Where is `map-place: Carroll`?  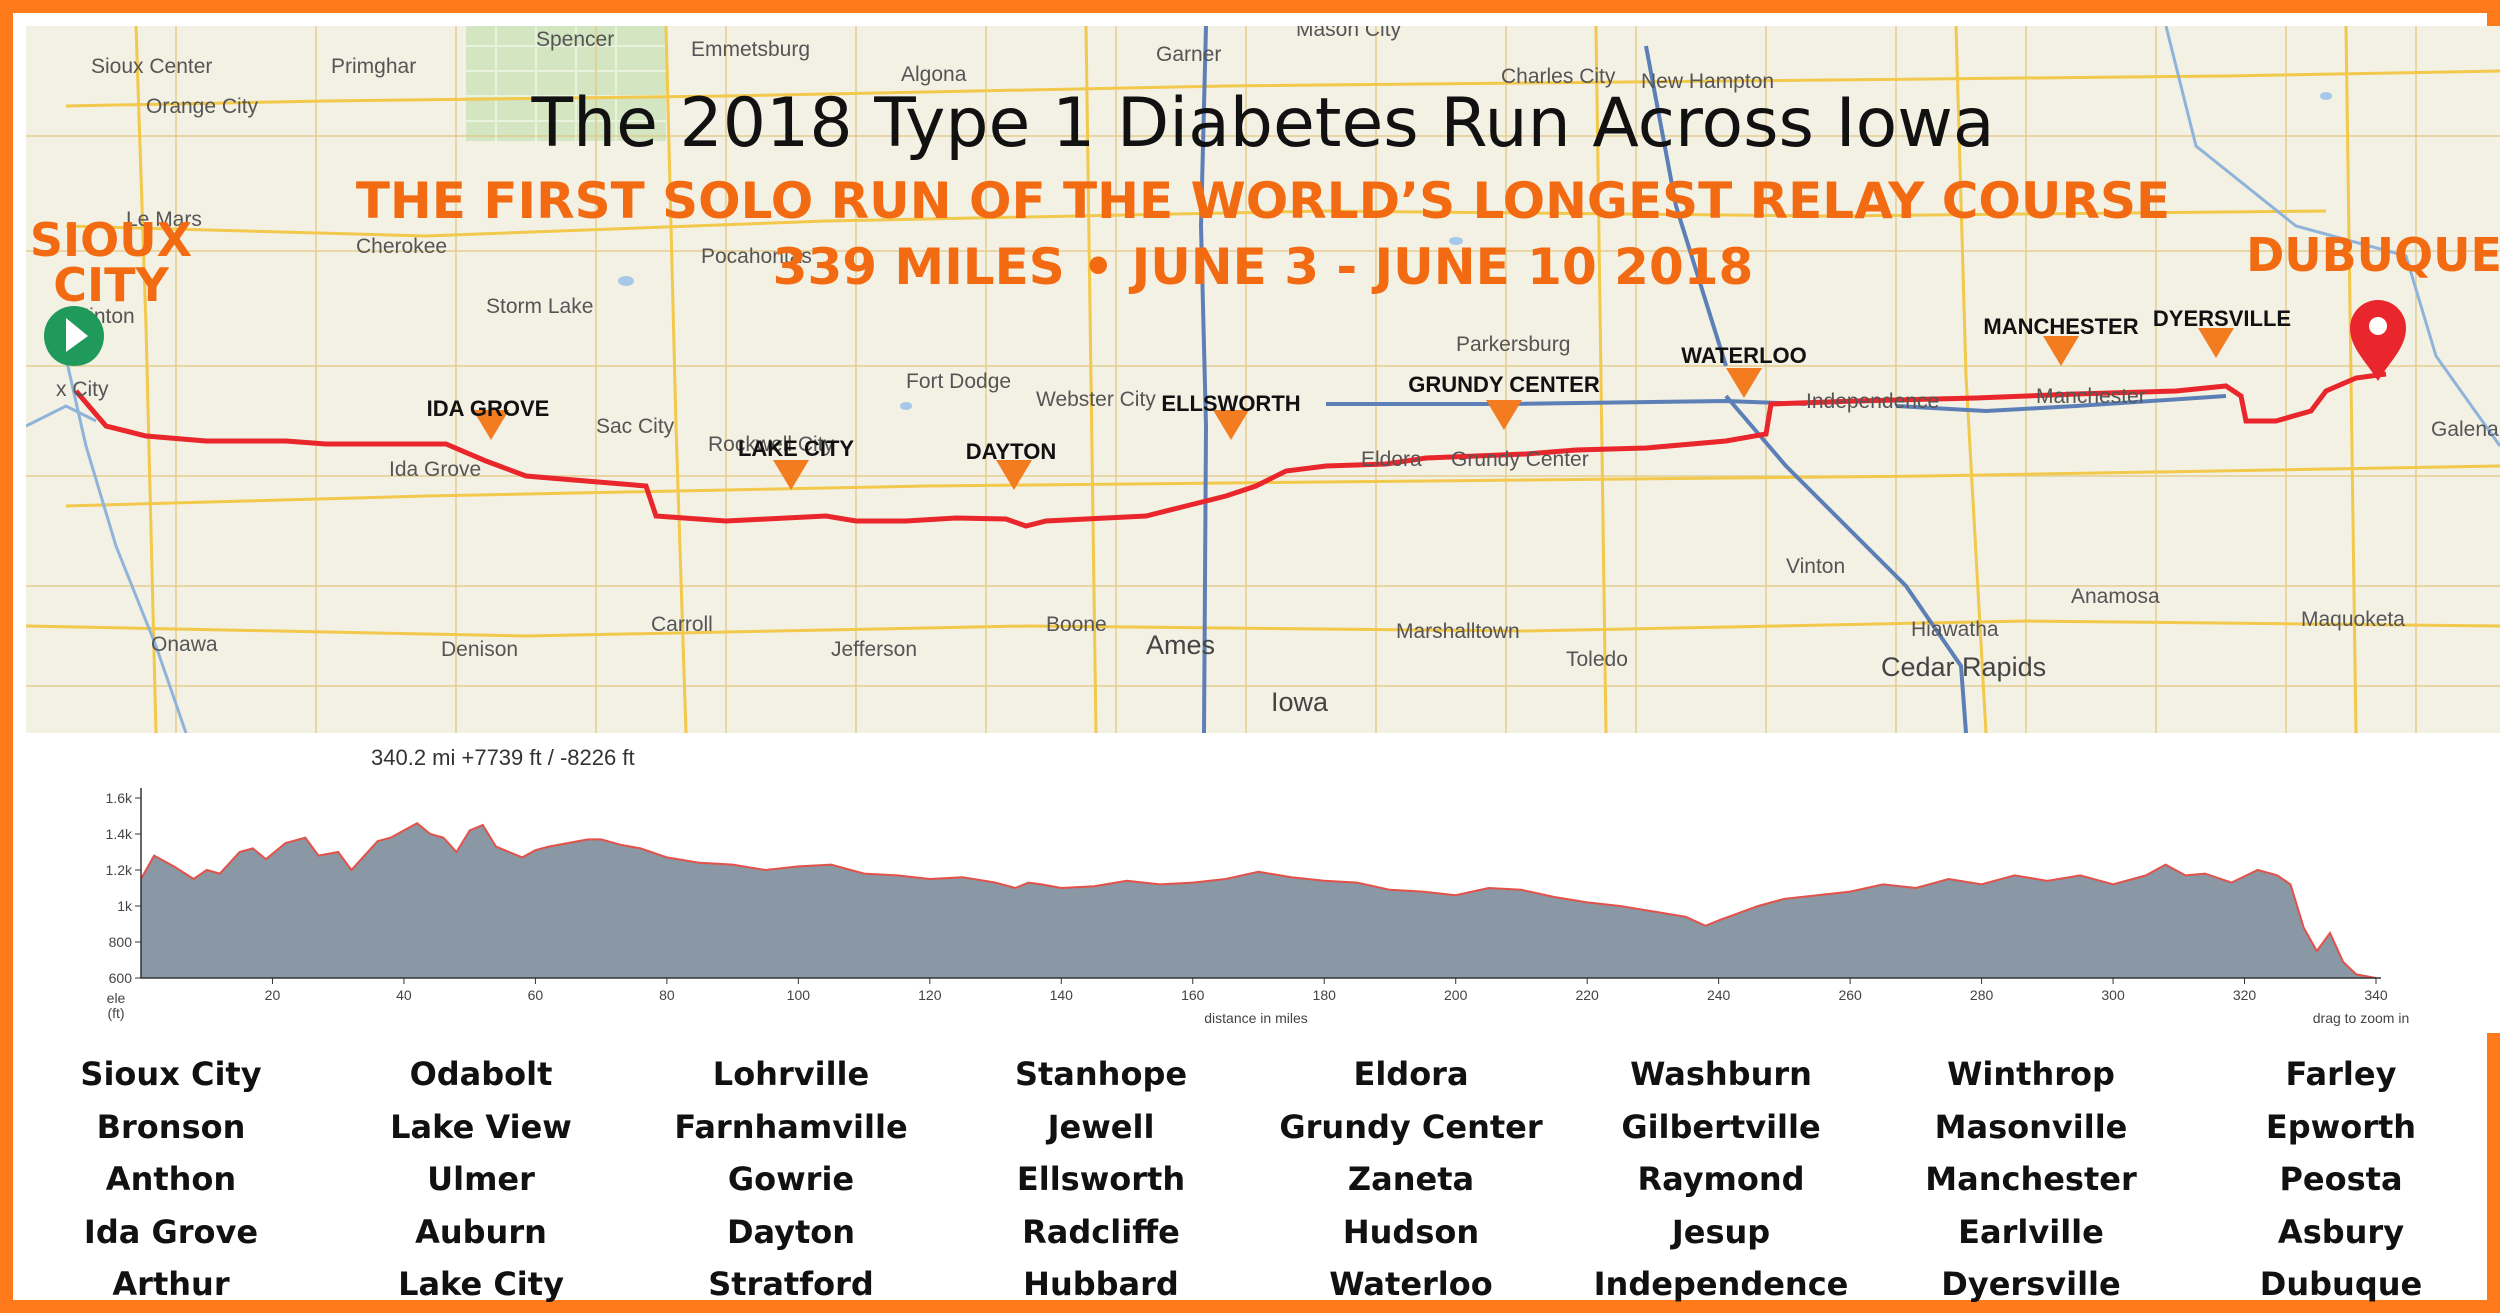
map-place: Carroll is located at coordinates (682, 624).